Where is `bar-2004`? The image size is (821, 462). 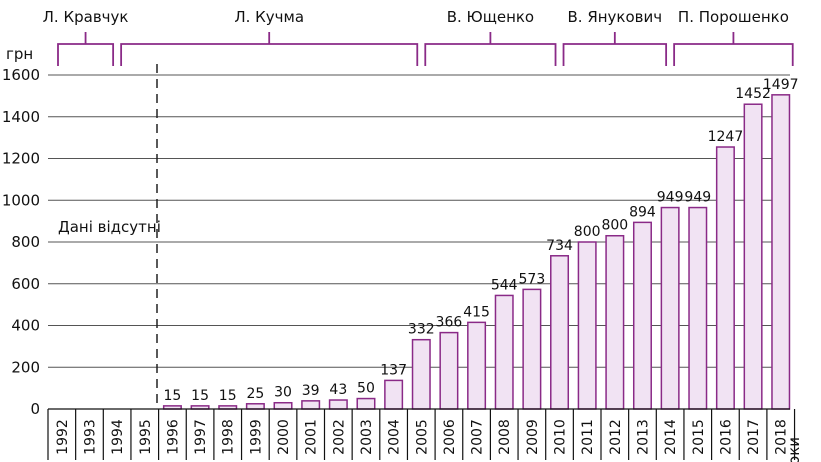 bar-2004 is located at coordinates (394, 394).